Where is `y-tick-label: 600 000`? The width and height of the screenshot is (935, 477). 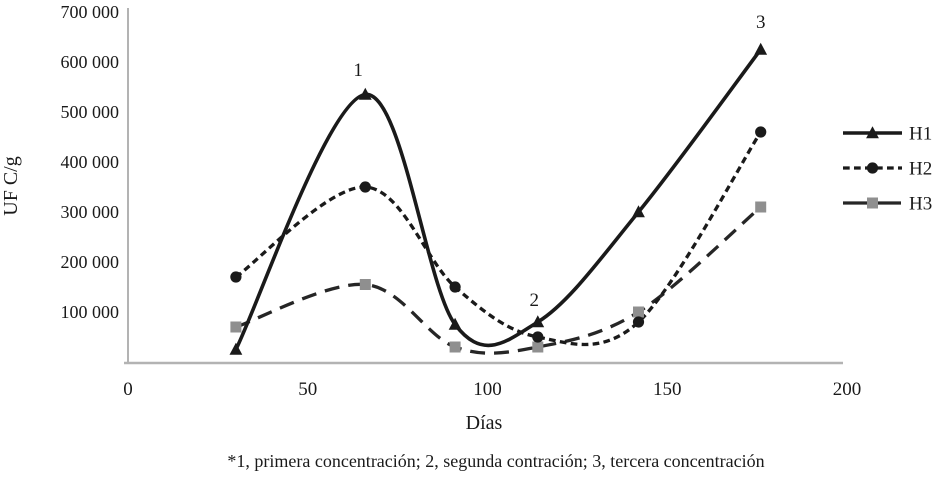 y-tick-label: 600 000 is located at coordinates (90, 62).